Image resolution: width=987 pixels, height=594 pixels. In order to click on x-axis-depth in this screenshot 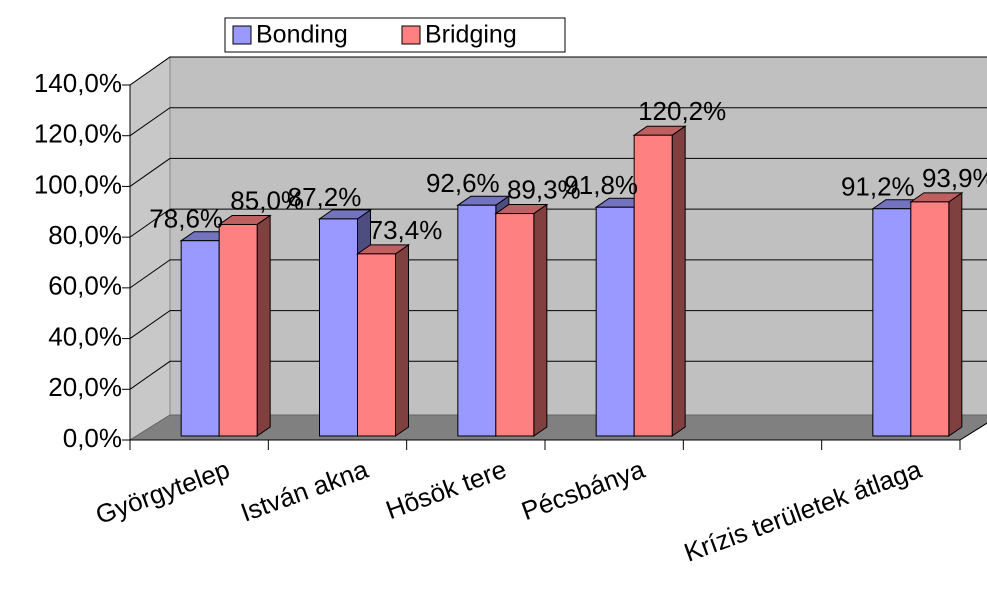, I will do `click(973, 431)`.